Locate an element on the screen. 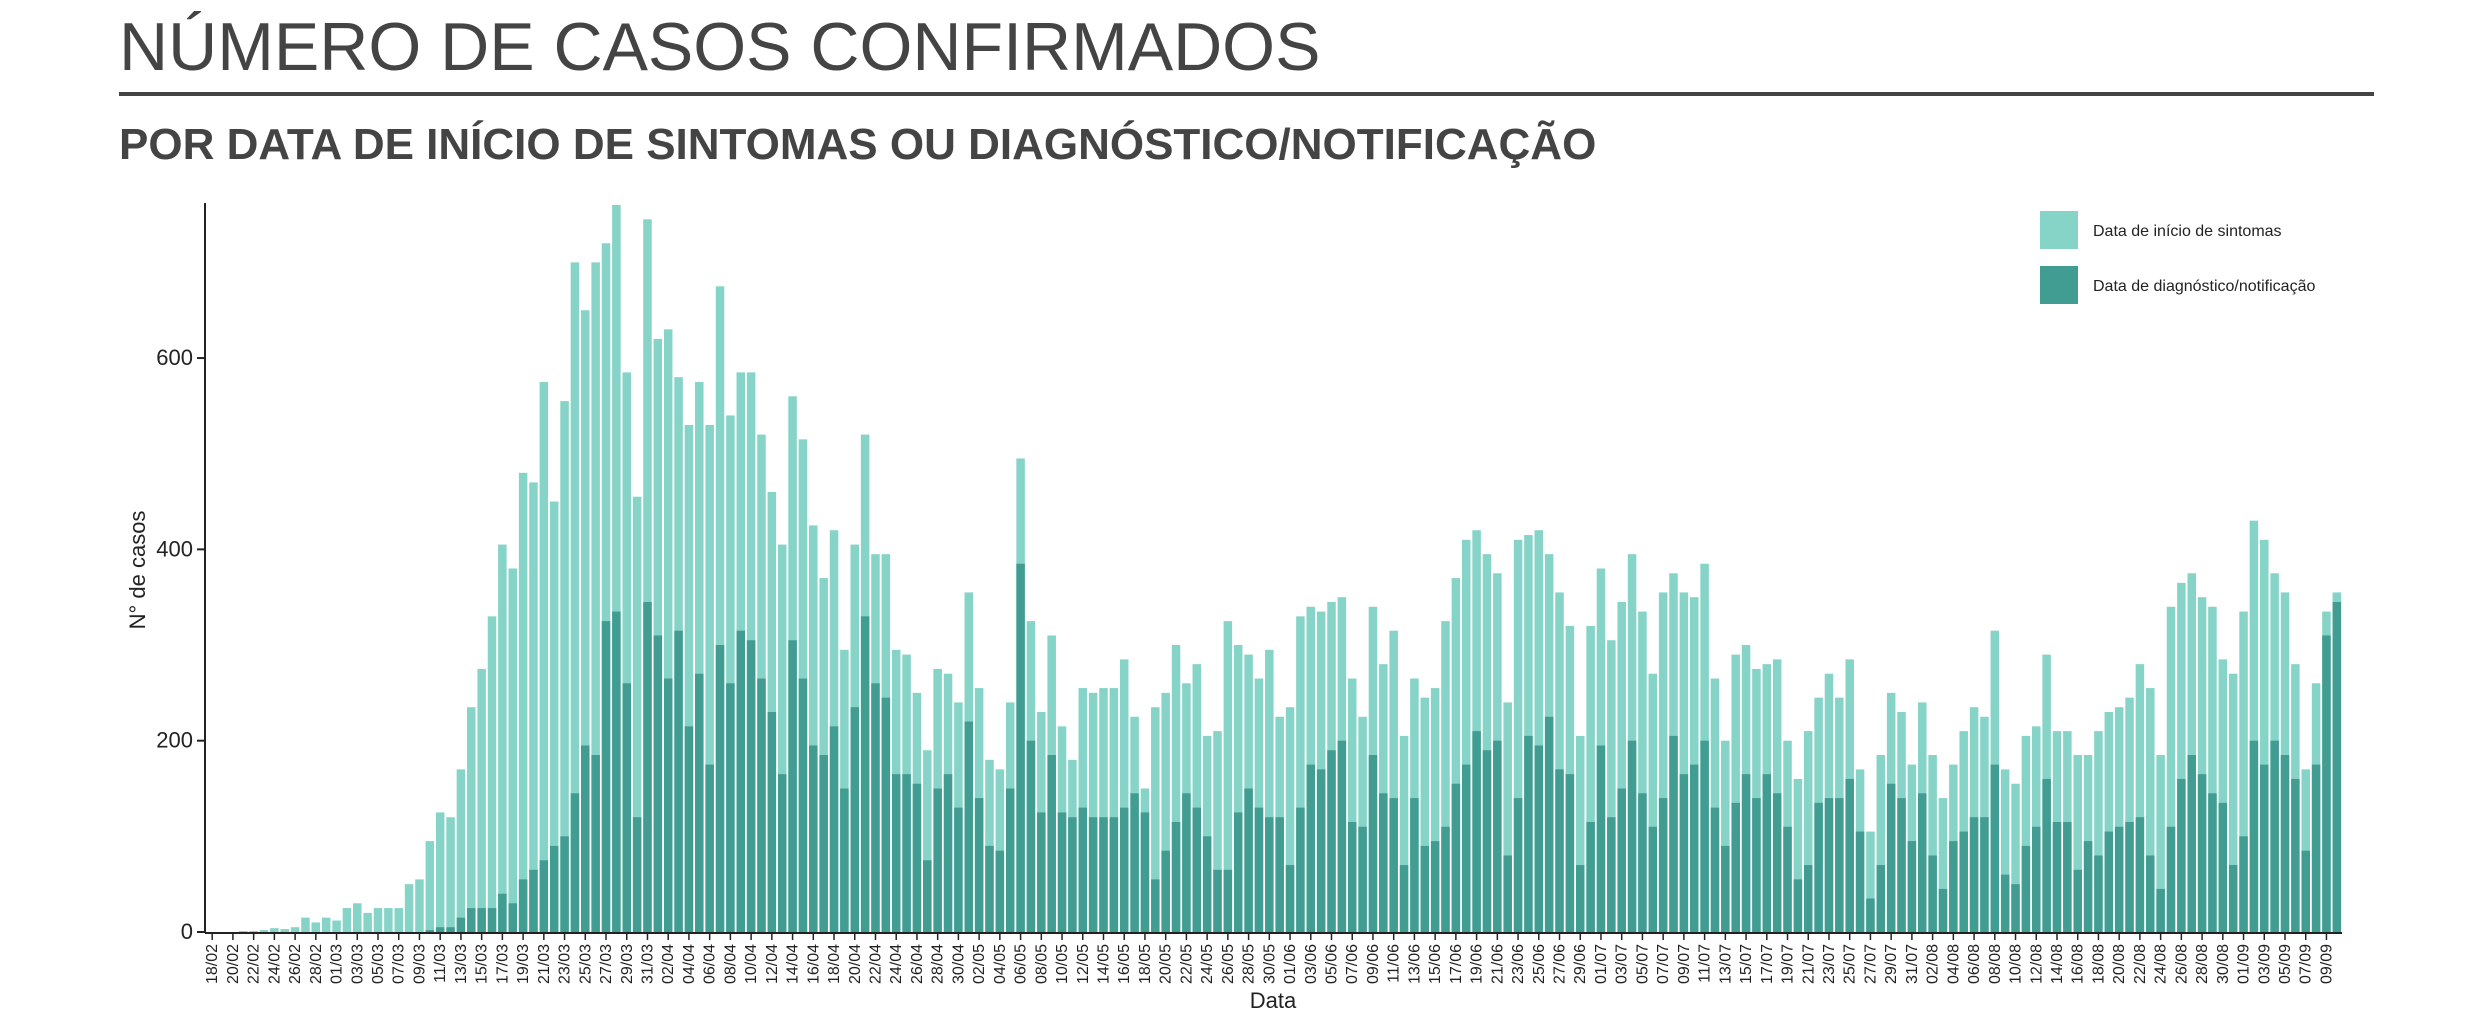  y-tick-label: 200 is located at coordinates (174, 740).